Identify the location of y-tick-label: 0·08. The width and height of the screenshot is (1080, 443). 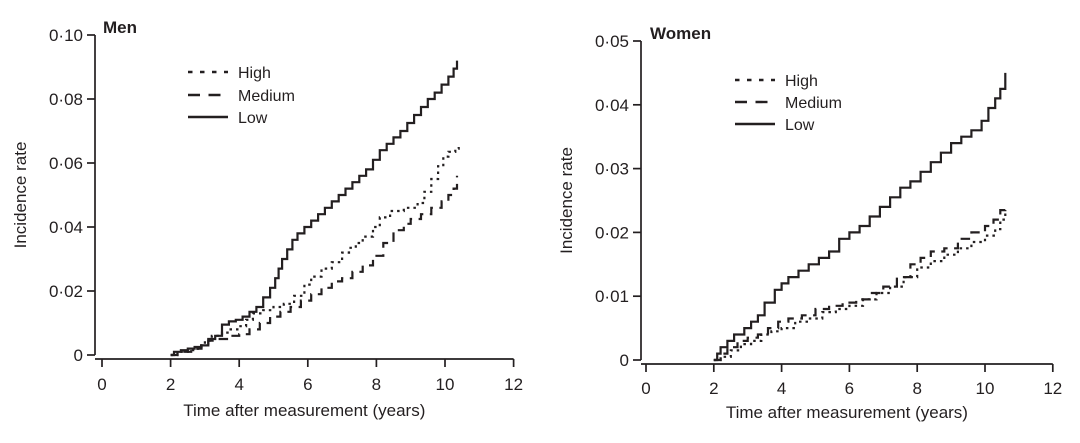
(66, 99).